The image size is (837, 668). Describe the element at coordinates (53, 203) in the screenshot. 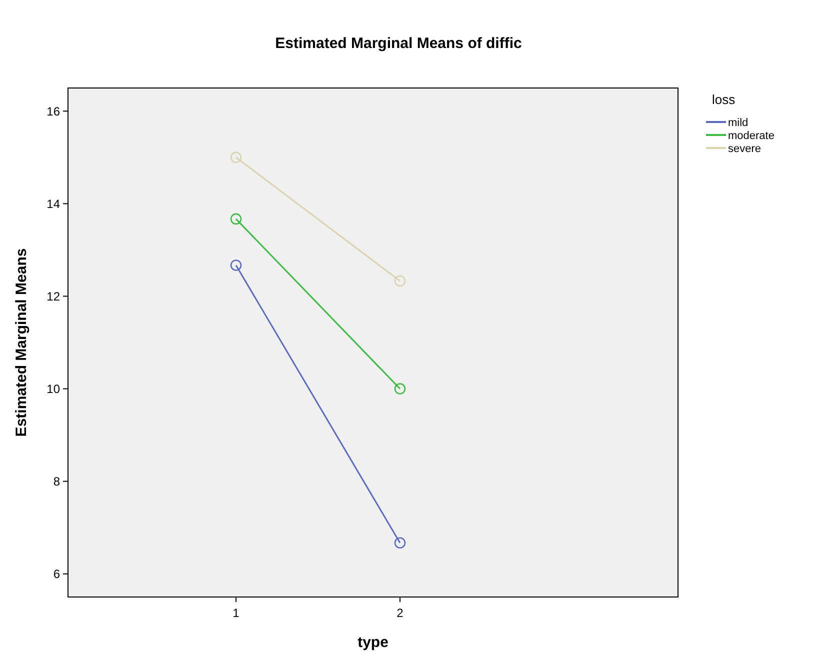

I see `y-tick-label: 14` at that location.